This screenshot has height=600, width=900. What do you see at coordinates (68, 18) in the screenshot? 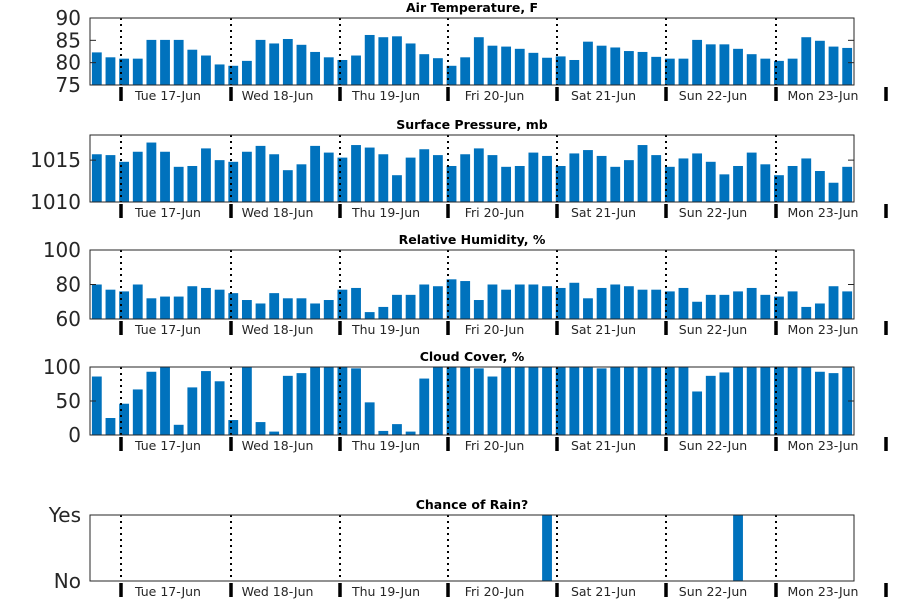
I see `y-tick-label: 90` at bounding box center [68, 18].